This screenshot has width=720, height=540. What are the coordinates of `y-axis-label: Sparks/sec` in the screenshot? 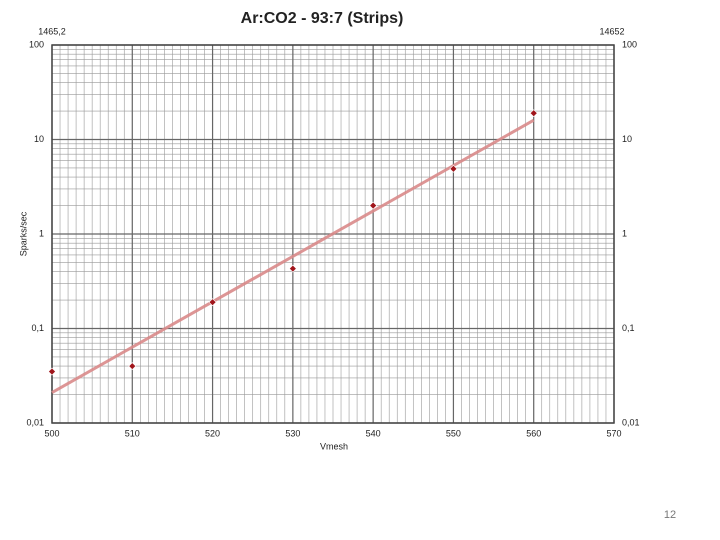 It's located at (23, 233).